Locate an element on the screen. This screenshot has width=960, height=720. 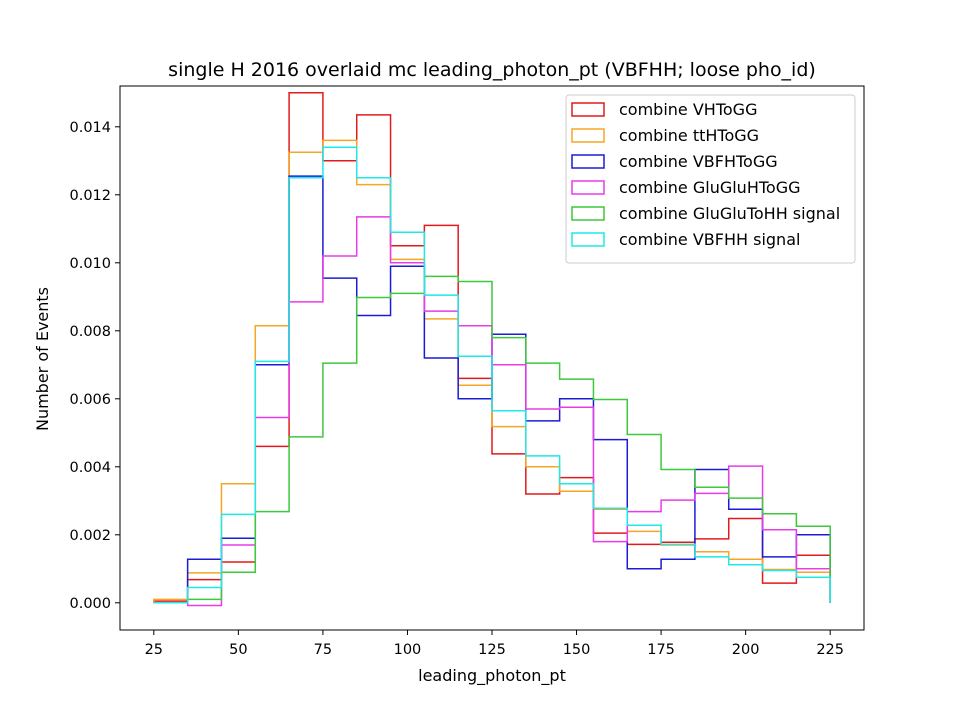
x-tick-label: 150 is located at coordinates (577, 650).